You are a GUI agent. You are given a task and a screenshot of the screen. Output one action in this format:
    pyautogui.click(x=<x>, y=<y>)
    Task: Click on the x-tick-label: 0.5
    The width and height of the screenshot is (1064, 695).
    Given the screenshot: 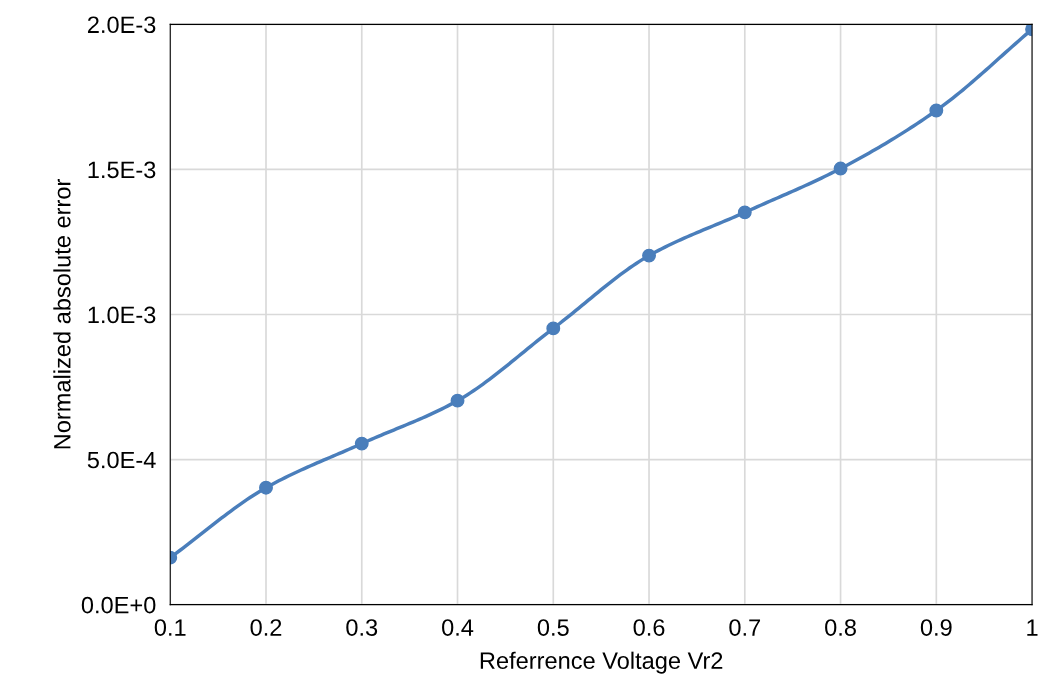 What is the action you would take?
    pyautogui.click(x=553, y=627)
    